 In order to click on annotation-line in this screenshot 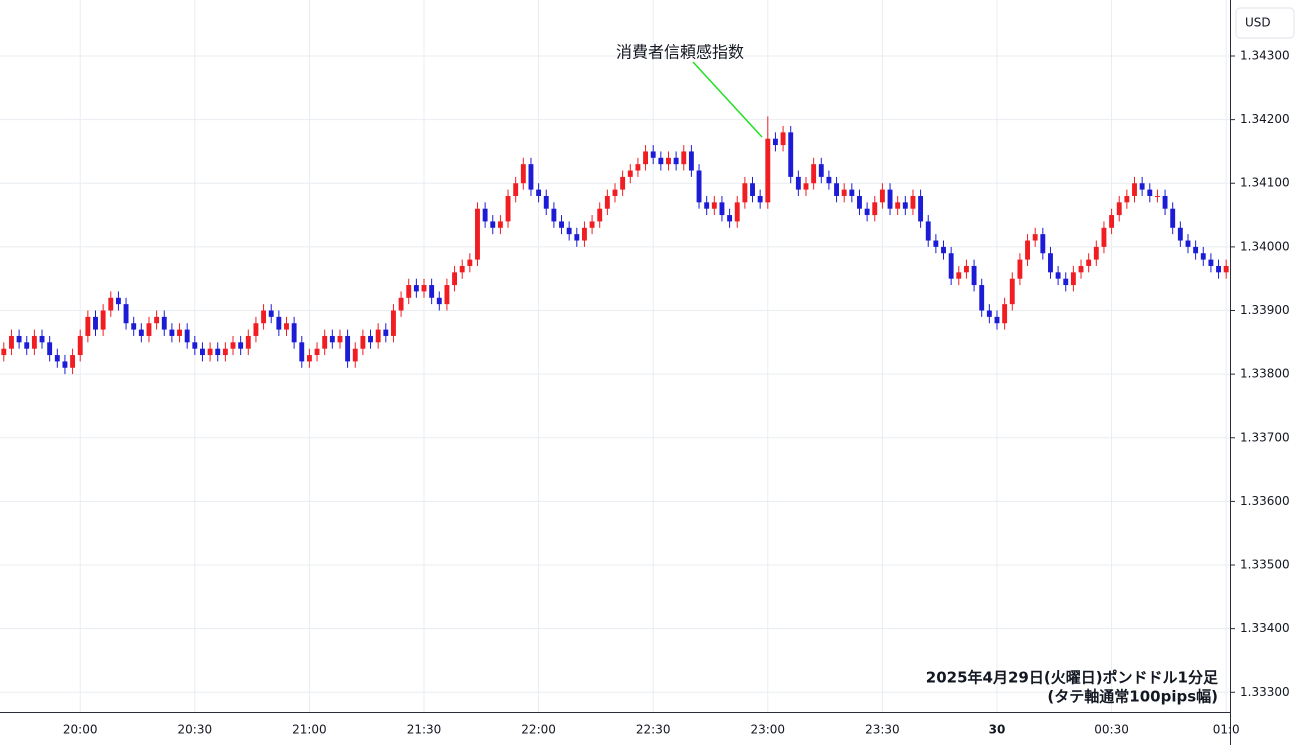, I will do `click(727, 99)`.